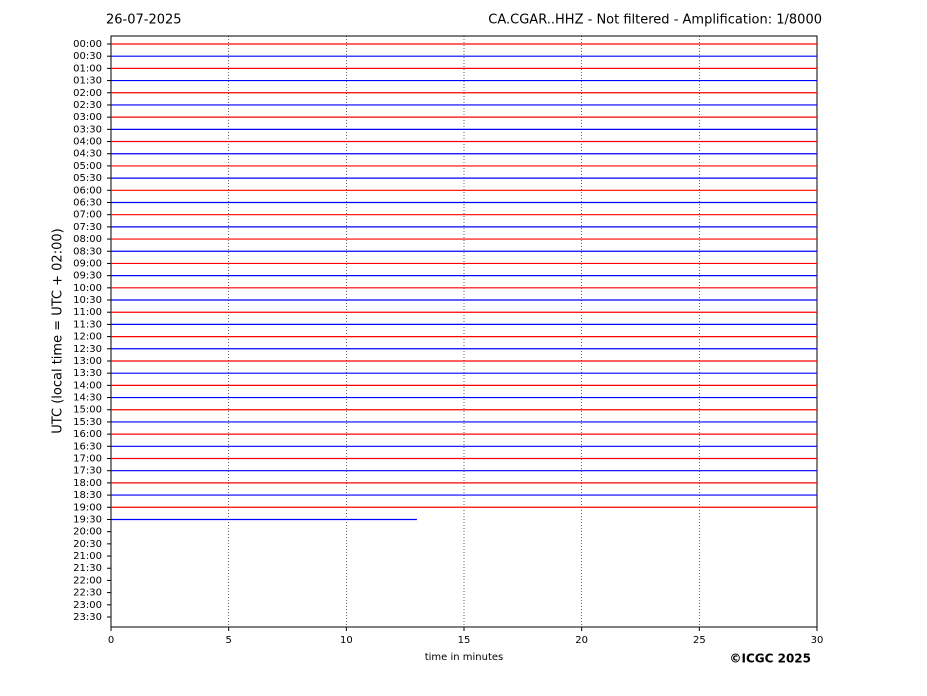 This screenshot has width=927, height=696. Describe the element at coordinates (87, 495) in the screenshot. I see `y-tick-label: 18:30` at that location.